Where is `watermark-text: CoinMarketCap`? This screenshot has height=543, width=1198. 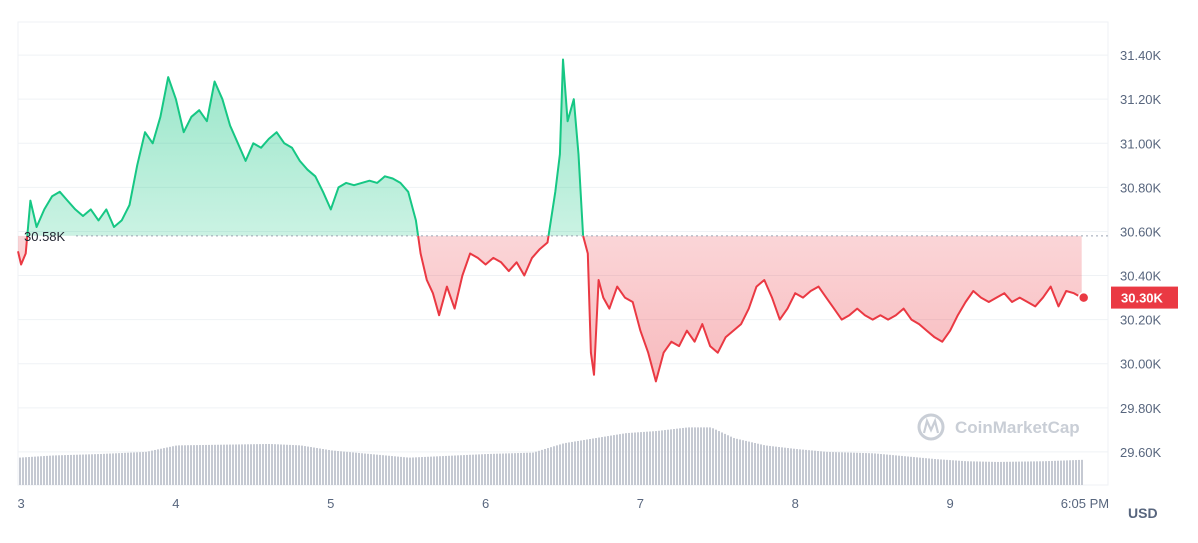 watermark-text: CoinMarketCap is located at coordinates (1017, 427).